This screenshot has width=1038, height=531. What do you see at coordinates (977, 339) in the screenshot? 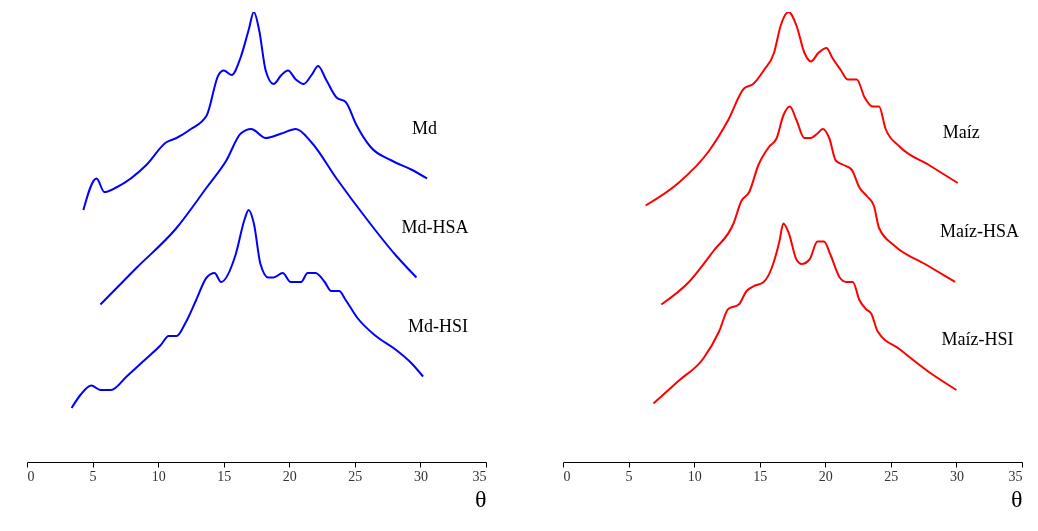
I see `series-label: Maíz-HSI` at bounding box center [977, 339].